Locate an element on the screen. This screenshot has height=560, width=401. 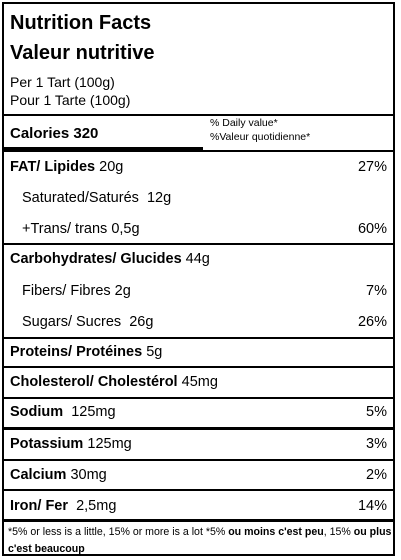
nutrient-label: Calcium is located at coordinates (38, 475).